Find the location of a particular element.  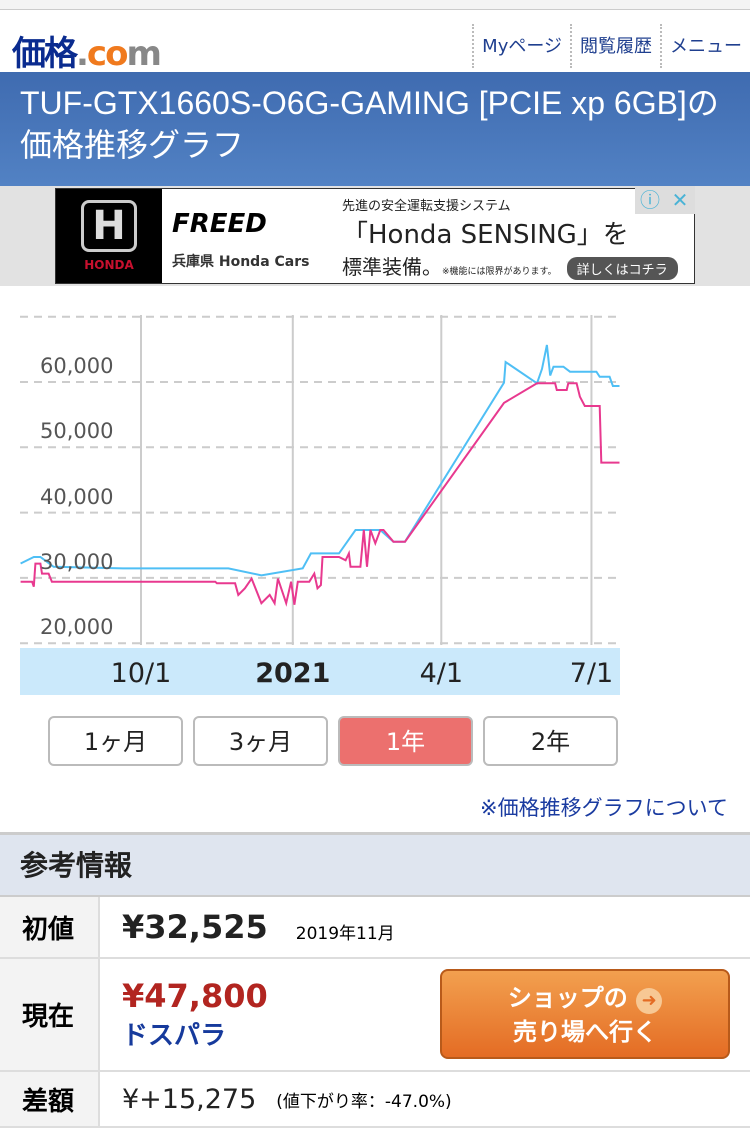

ad-line2: 「Honda SENSING」を is located at coordinates (485, 235).